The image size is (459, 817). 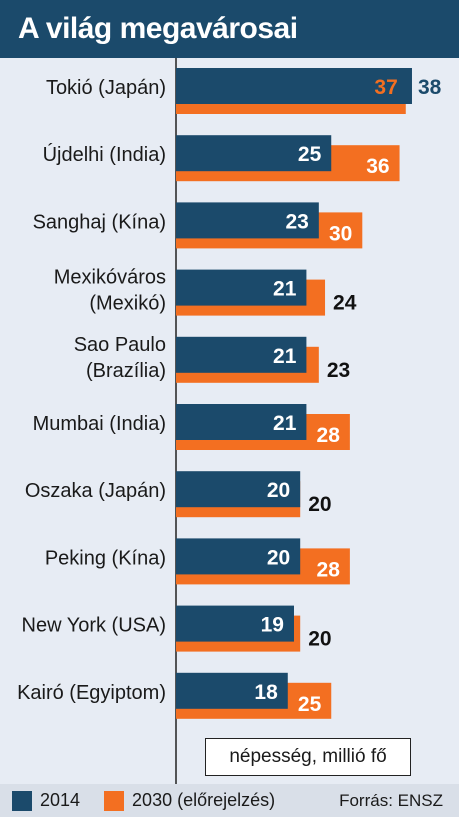 What do you see at coordinates (272, 625) in the screenshot?
I see `data-label-2014: 19` at bounding box center [272, 625].